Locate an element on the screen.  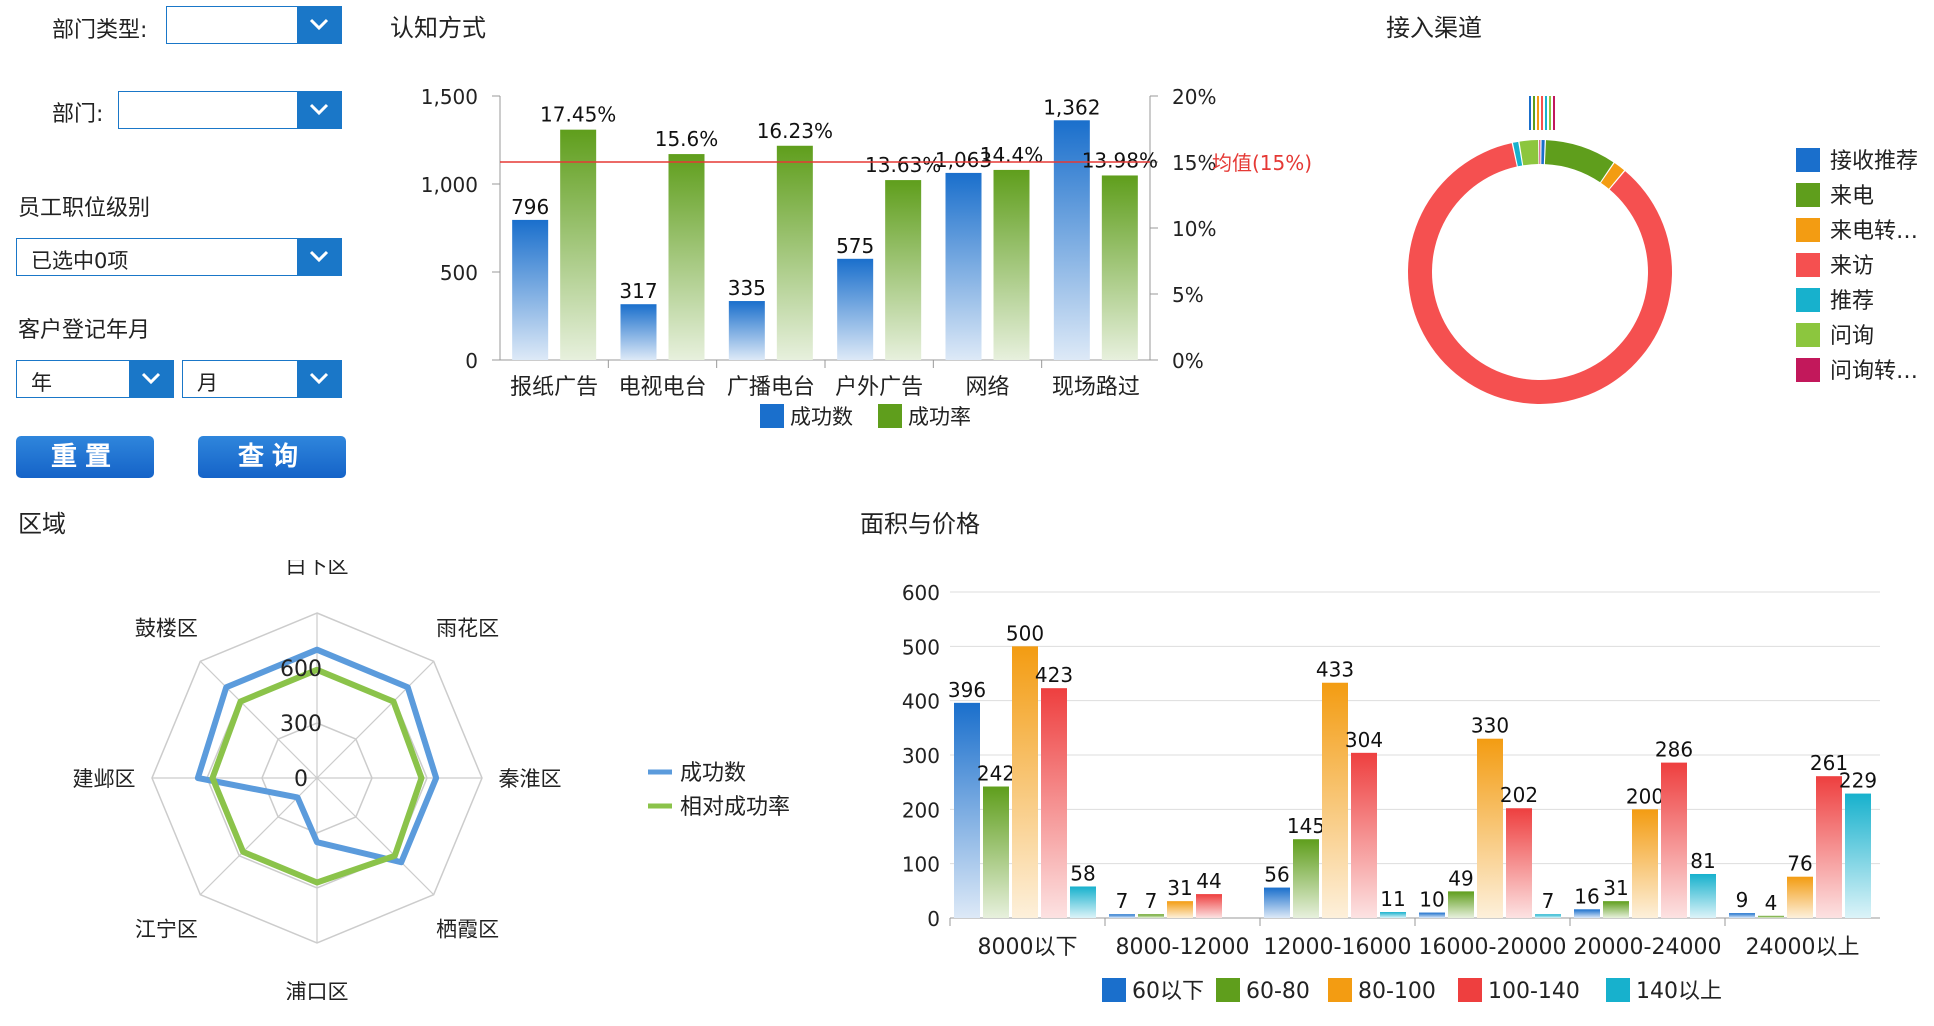
radar-axis-label: 栖霞区 is located at coordinates (467, 930).